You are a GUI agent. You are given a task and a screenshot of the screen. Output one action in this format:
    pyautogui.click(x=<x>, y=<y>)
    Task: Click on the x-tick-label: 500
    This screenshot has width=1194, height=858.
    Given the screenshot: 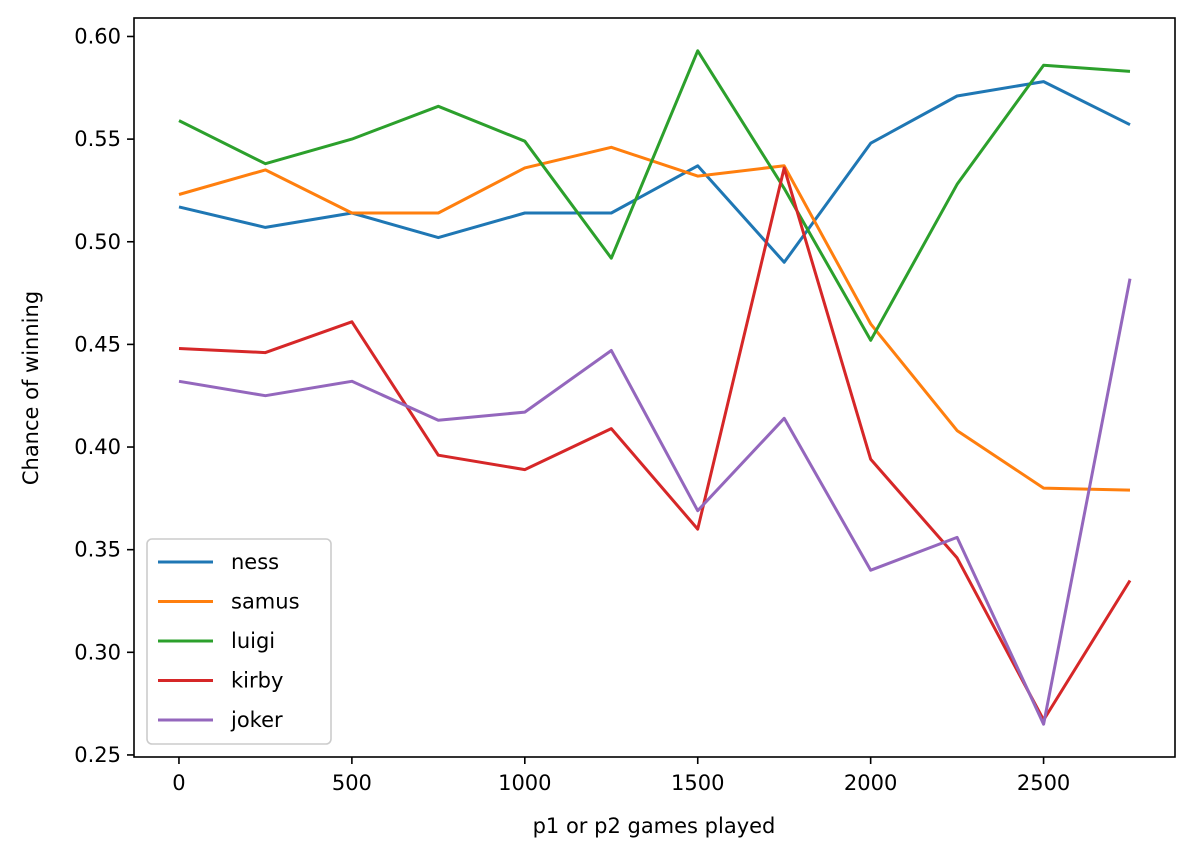 What is the action you would take?
    pyautogui.click(x=352, y=783)
    